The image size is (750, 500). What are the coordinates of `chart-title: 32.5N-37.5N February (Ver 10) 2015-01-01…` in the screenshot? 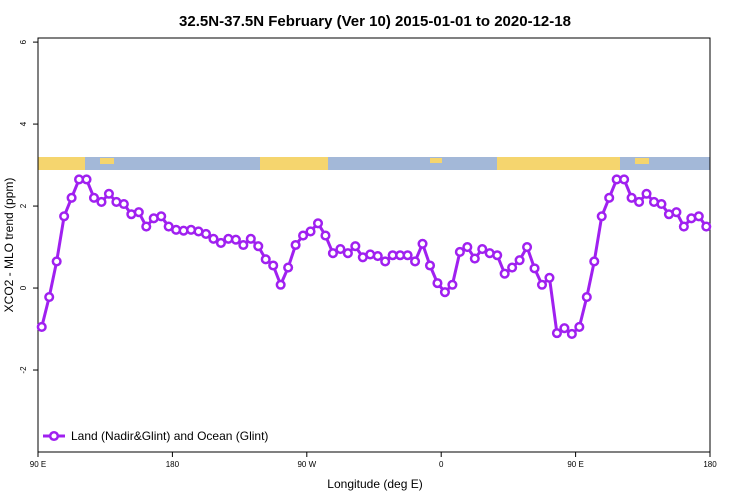 It's located at (375, 21).